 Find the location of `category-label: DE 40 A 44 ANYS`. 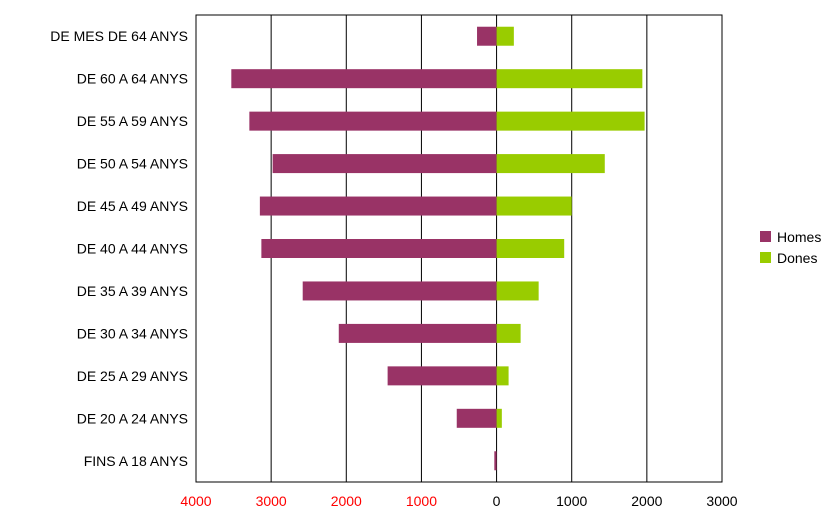

category-label: DE 40 A 44 ANYS is located at coordinates (132, 249).